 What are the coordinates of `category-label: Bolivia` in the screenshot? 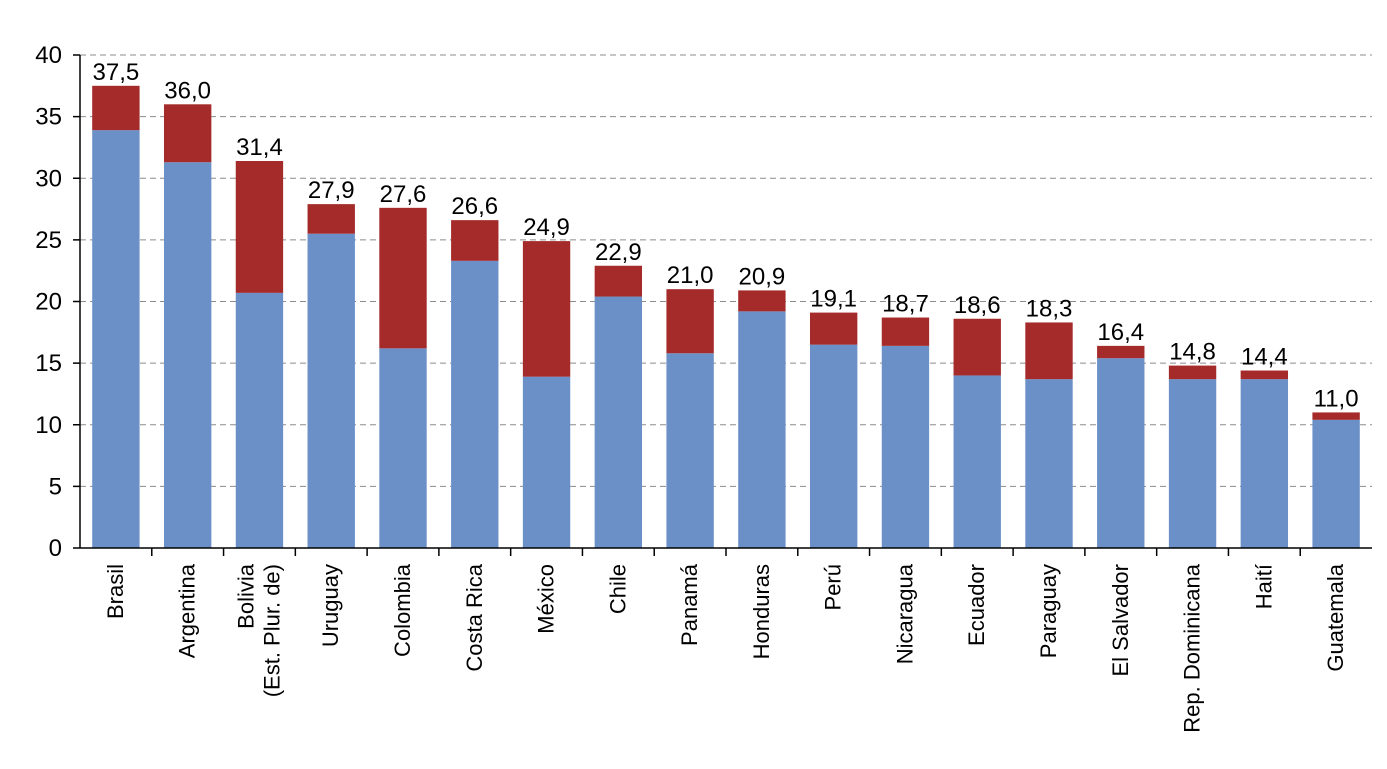 It's located at (245, 596).